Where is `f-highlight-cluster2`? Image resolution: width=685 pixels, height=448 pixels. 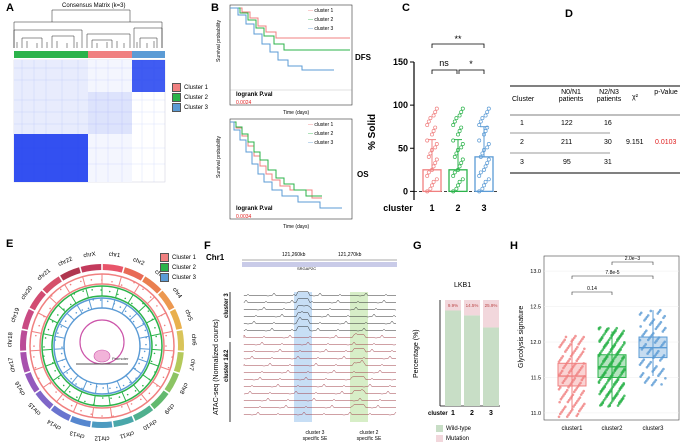
f-highlight-cluster2 is located at coordinates (359, 357).